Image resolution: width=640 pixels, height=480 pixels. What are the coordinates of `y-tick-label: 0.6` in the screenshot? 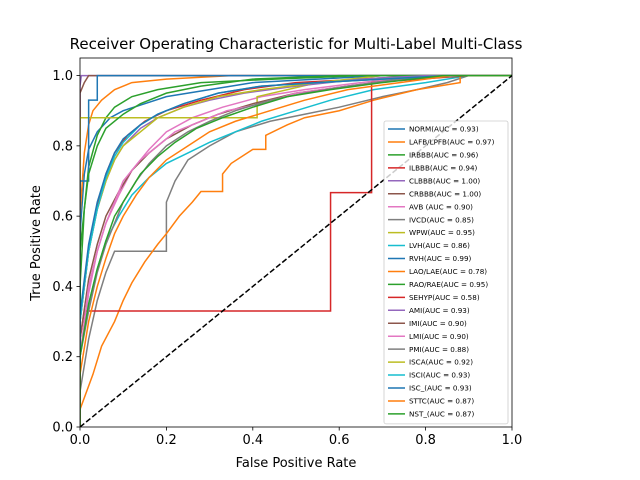 It's located at (62, 217).